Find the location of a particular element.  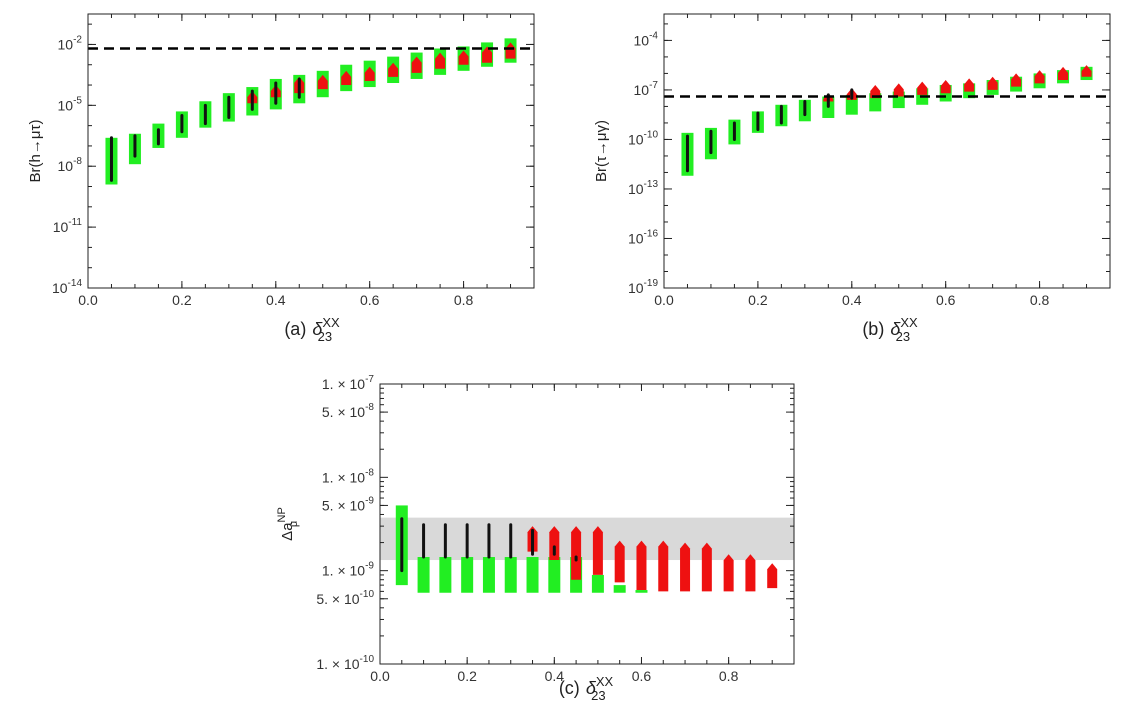

a-y-tick-label: 10⁻¹⁴ is located at coordinates (67, 287).